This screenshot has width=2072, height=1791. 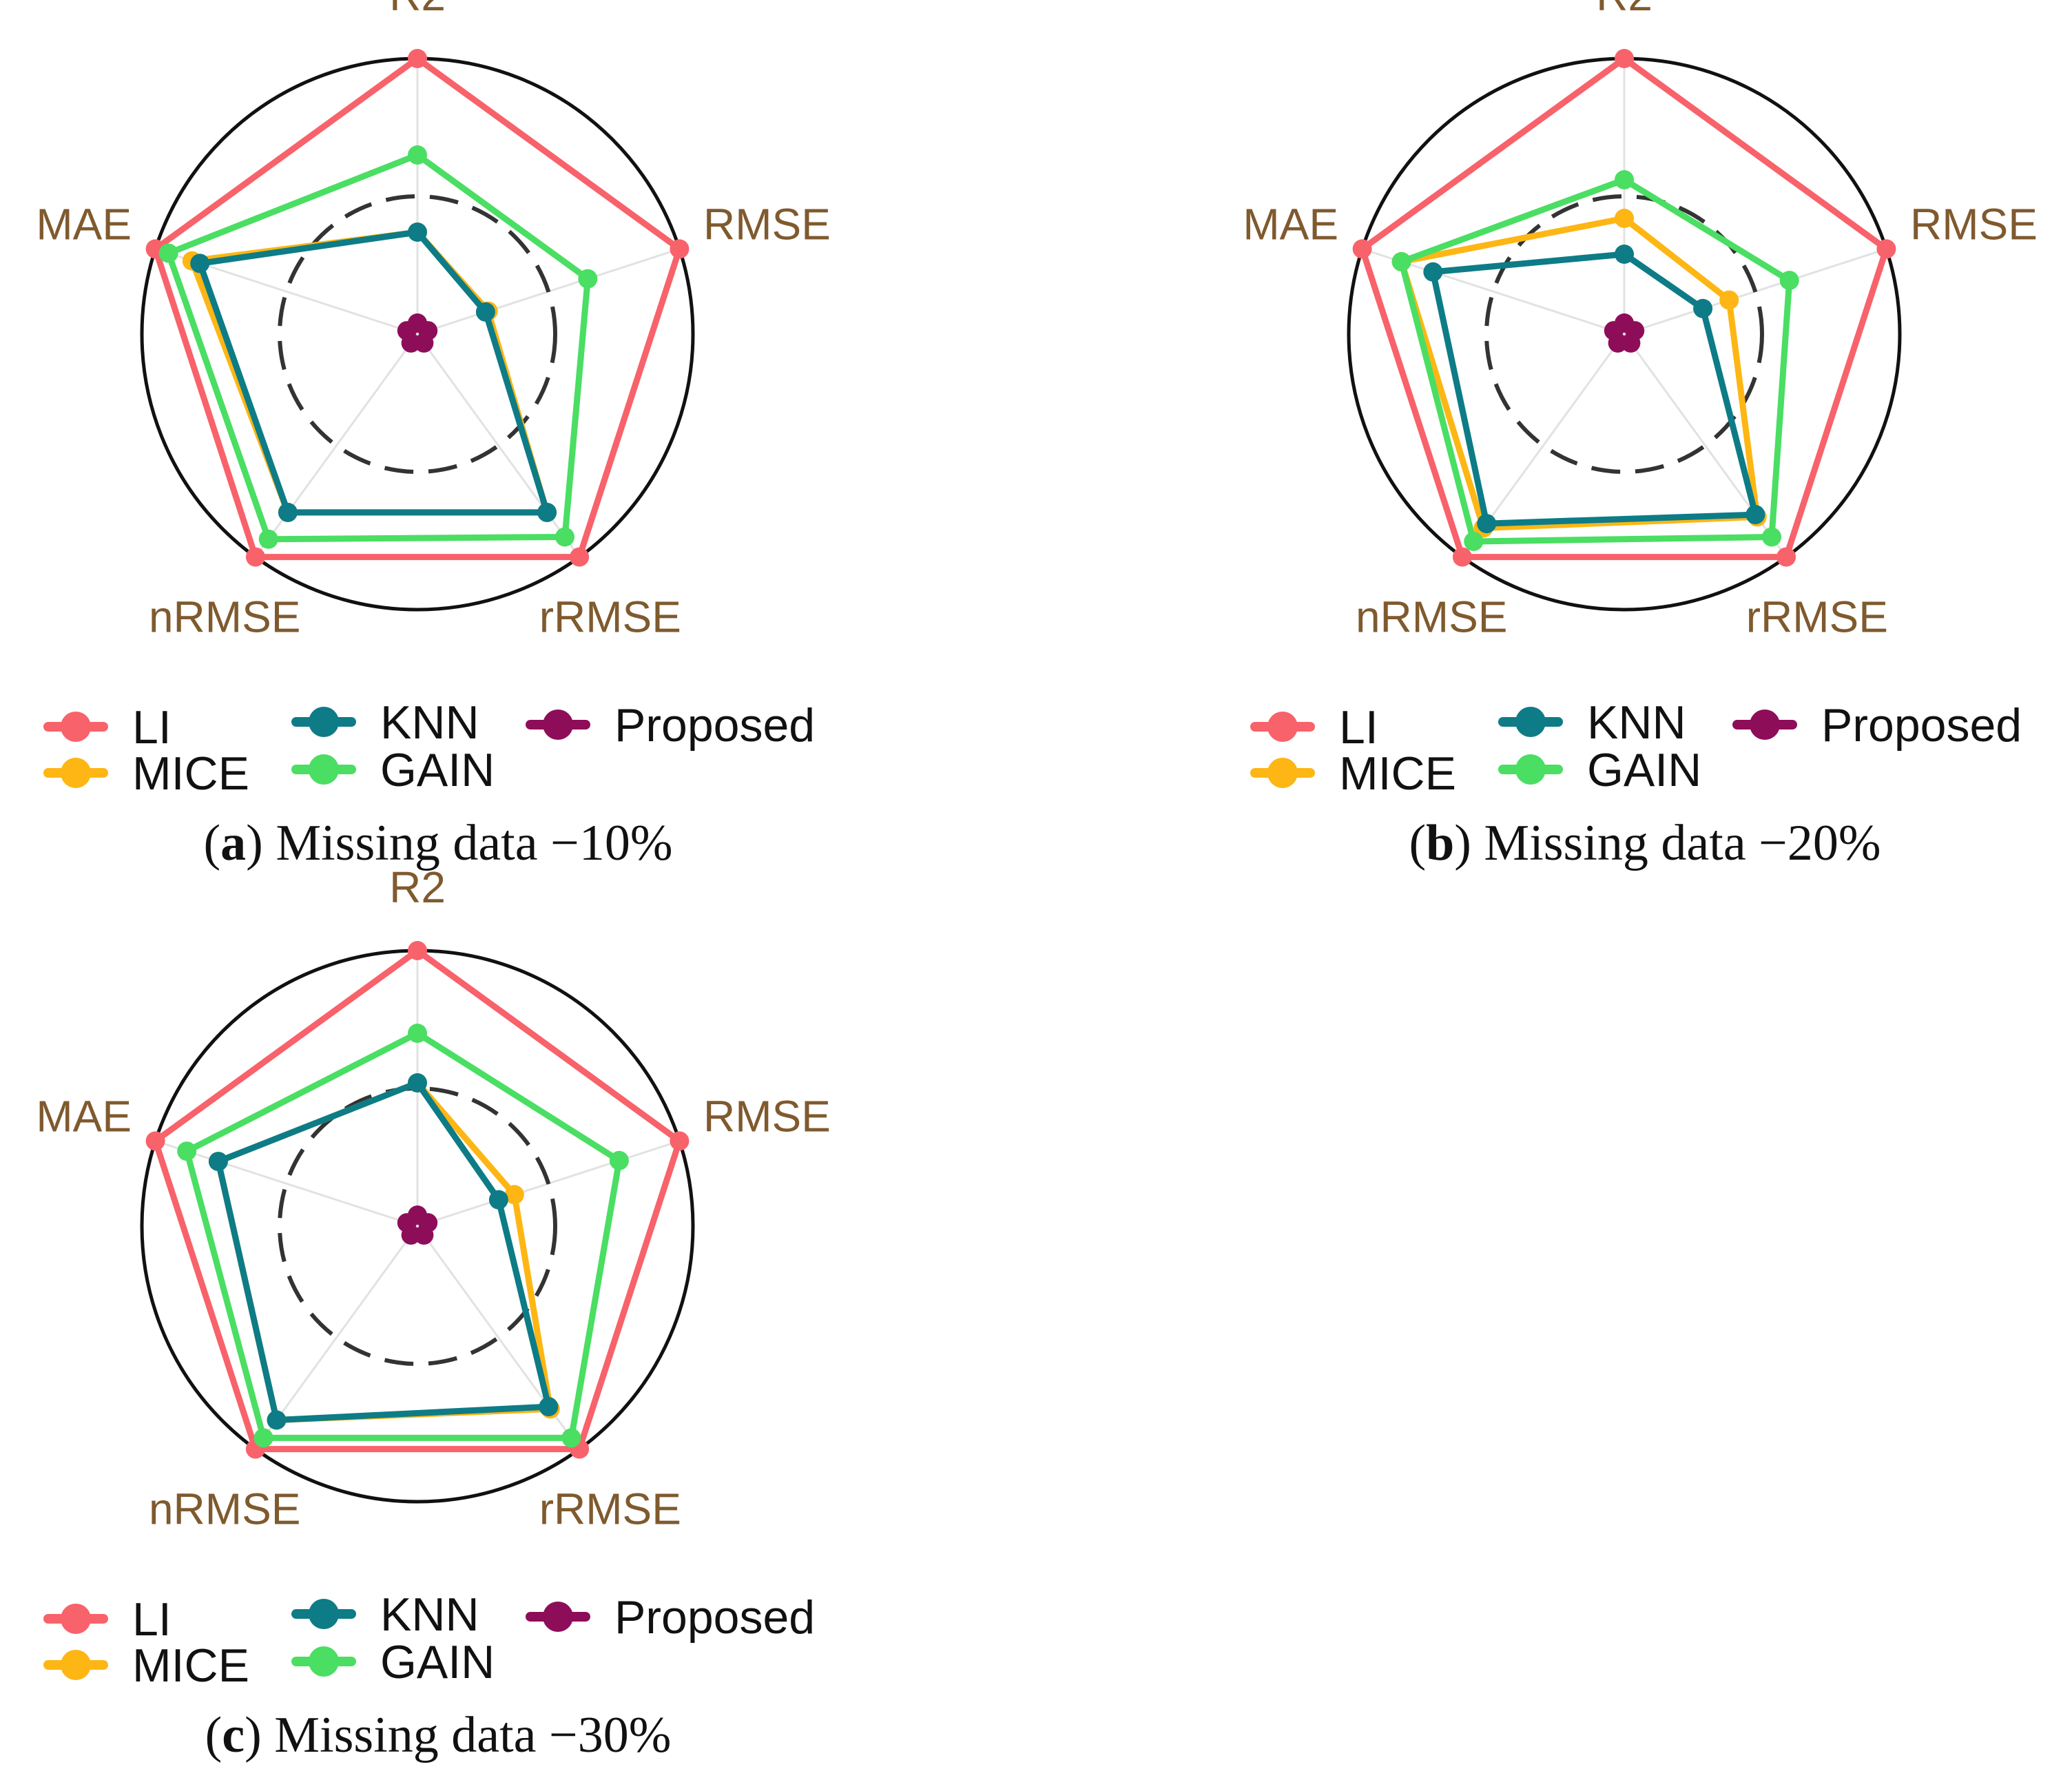 I want to click on series-line-c-li, so click(x=417, y=1200).